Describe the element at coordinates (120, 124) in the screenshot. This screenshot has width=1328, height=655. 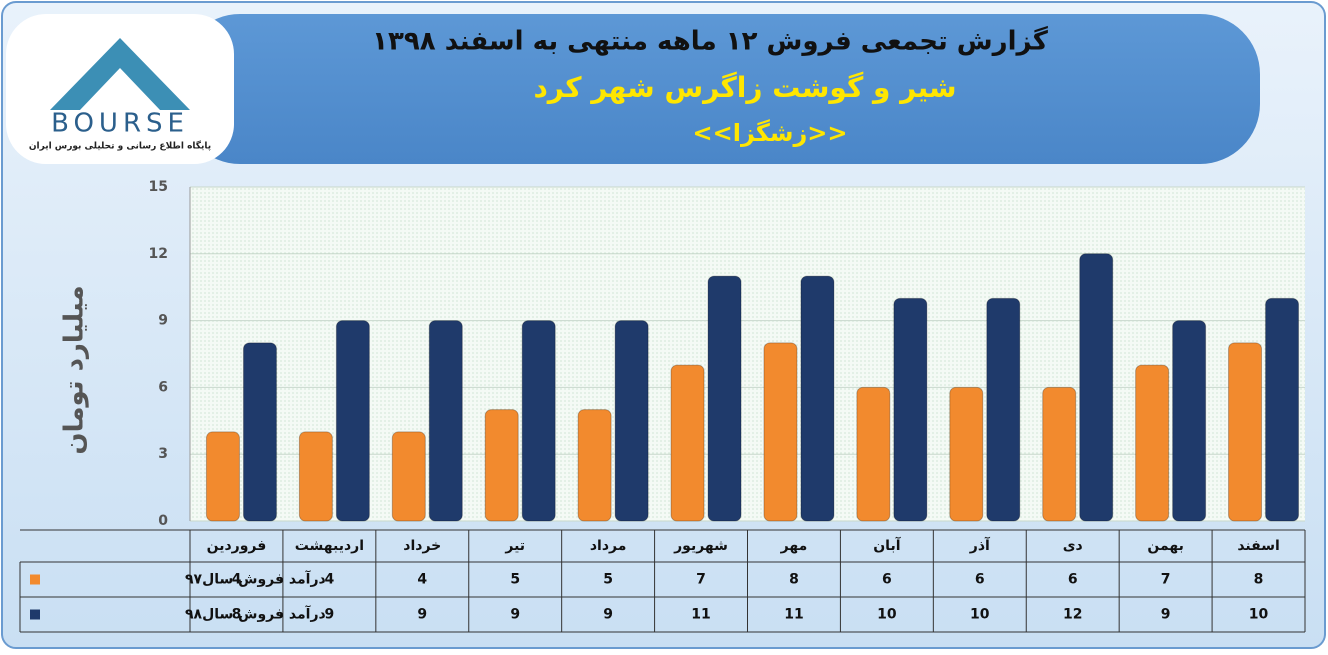
I see `logo-name: BOURSE` at that location.